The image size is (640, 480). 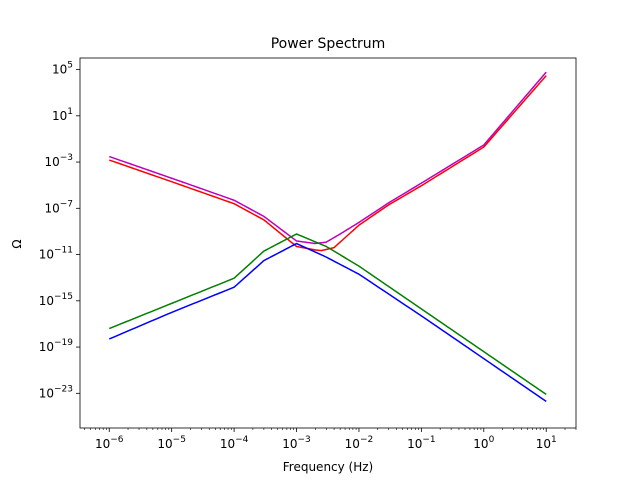 What do you see at coordinates (554, 440) in the screenshot?
I see `x-tick-exponent: 1` at bounding box center [554, 440].